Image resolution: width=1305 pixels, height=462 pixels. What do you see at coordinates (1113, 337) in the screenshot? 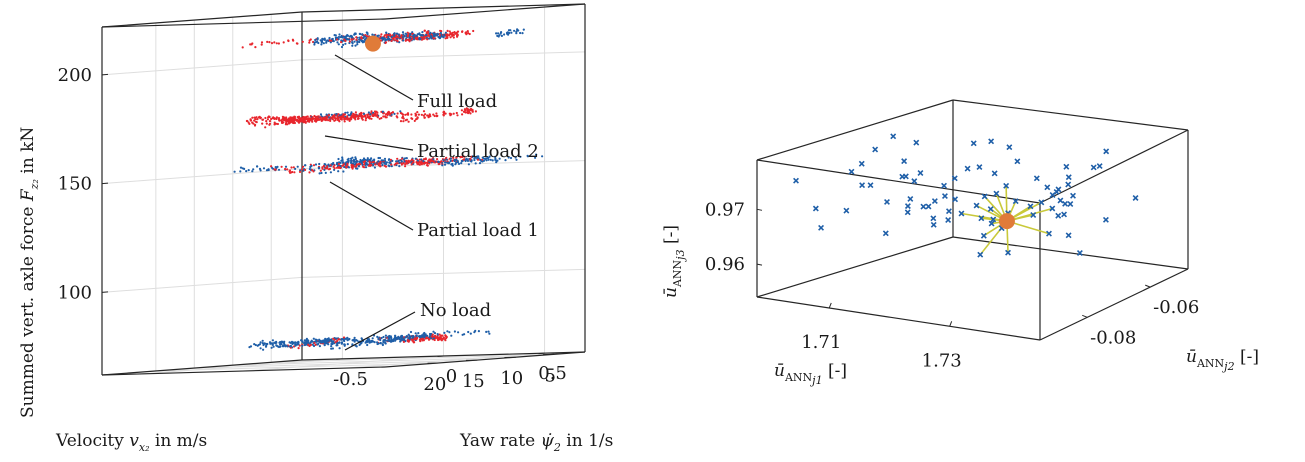
I see `y-tick-label: -0.08` at bounding box center [1113, 337].